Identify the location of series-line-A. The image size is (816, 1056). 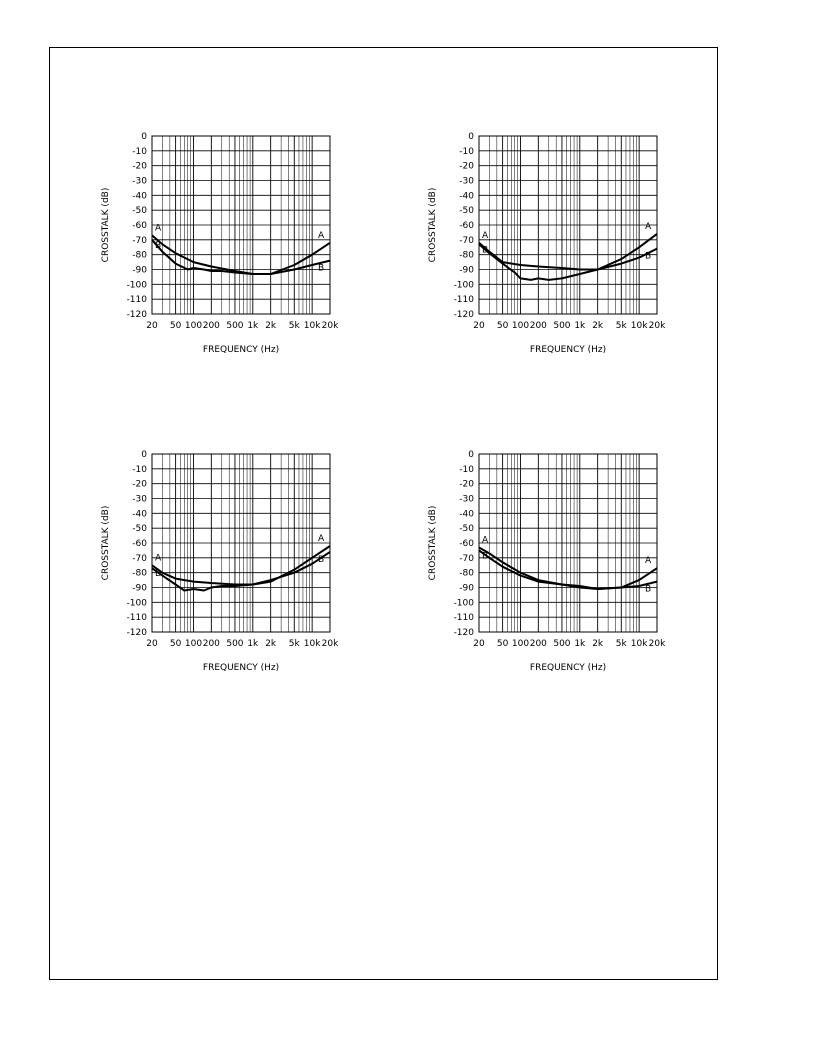
(241, 254).